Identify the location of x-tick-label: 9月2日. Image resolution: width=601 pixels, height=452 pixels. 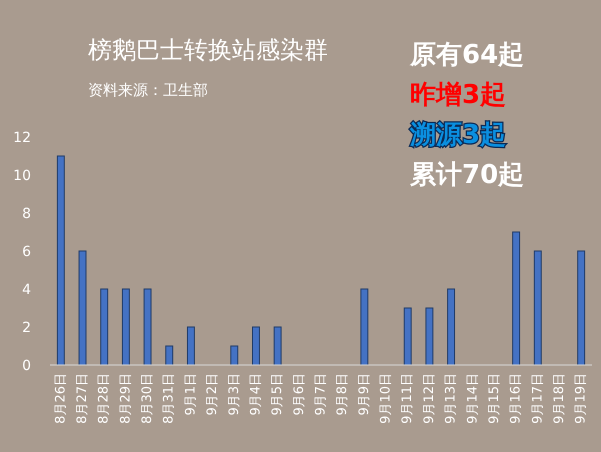
(212, 394).